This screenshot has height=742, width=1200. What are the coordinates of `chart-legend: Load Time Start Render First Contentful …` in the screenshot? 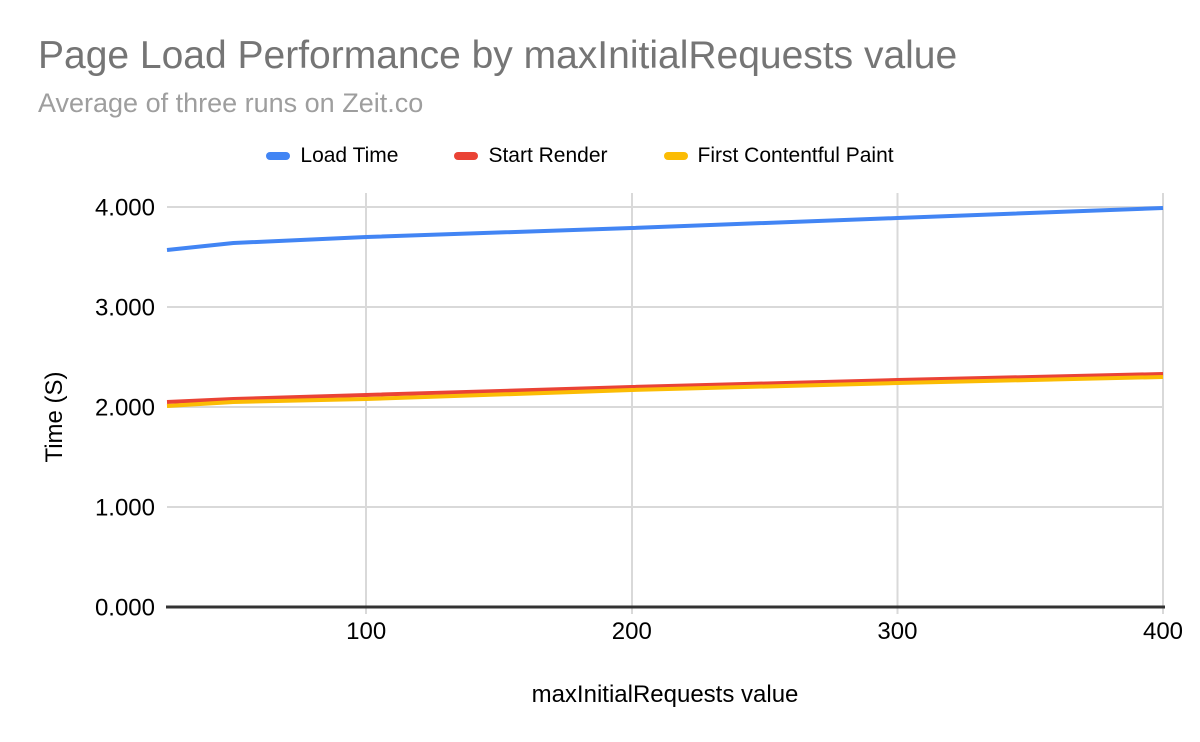 It's located at (580, 156).